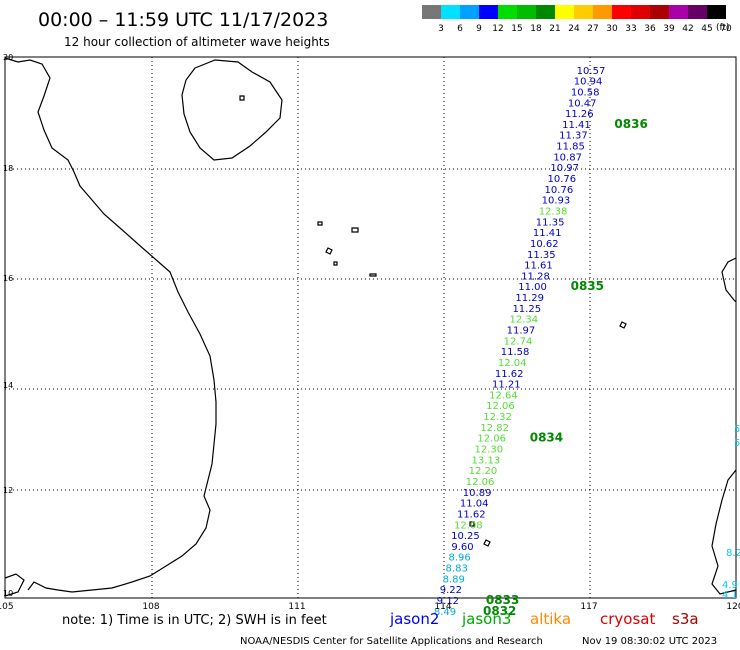 The width and height of the screenshot is (740, 650). I want to click on swh-reading: 11.62, so click(471, 514).